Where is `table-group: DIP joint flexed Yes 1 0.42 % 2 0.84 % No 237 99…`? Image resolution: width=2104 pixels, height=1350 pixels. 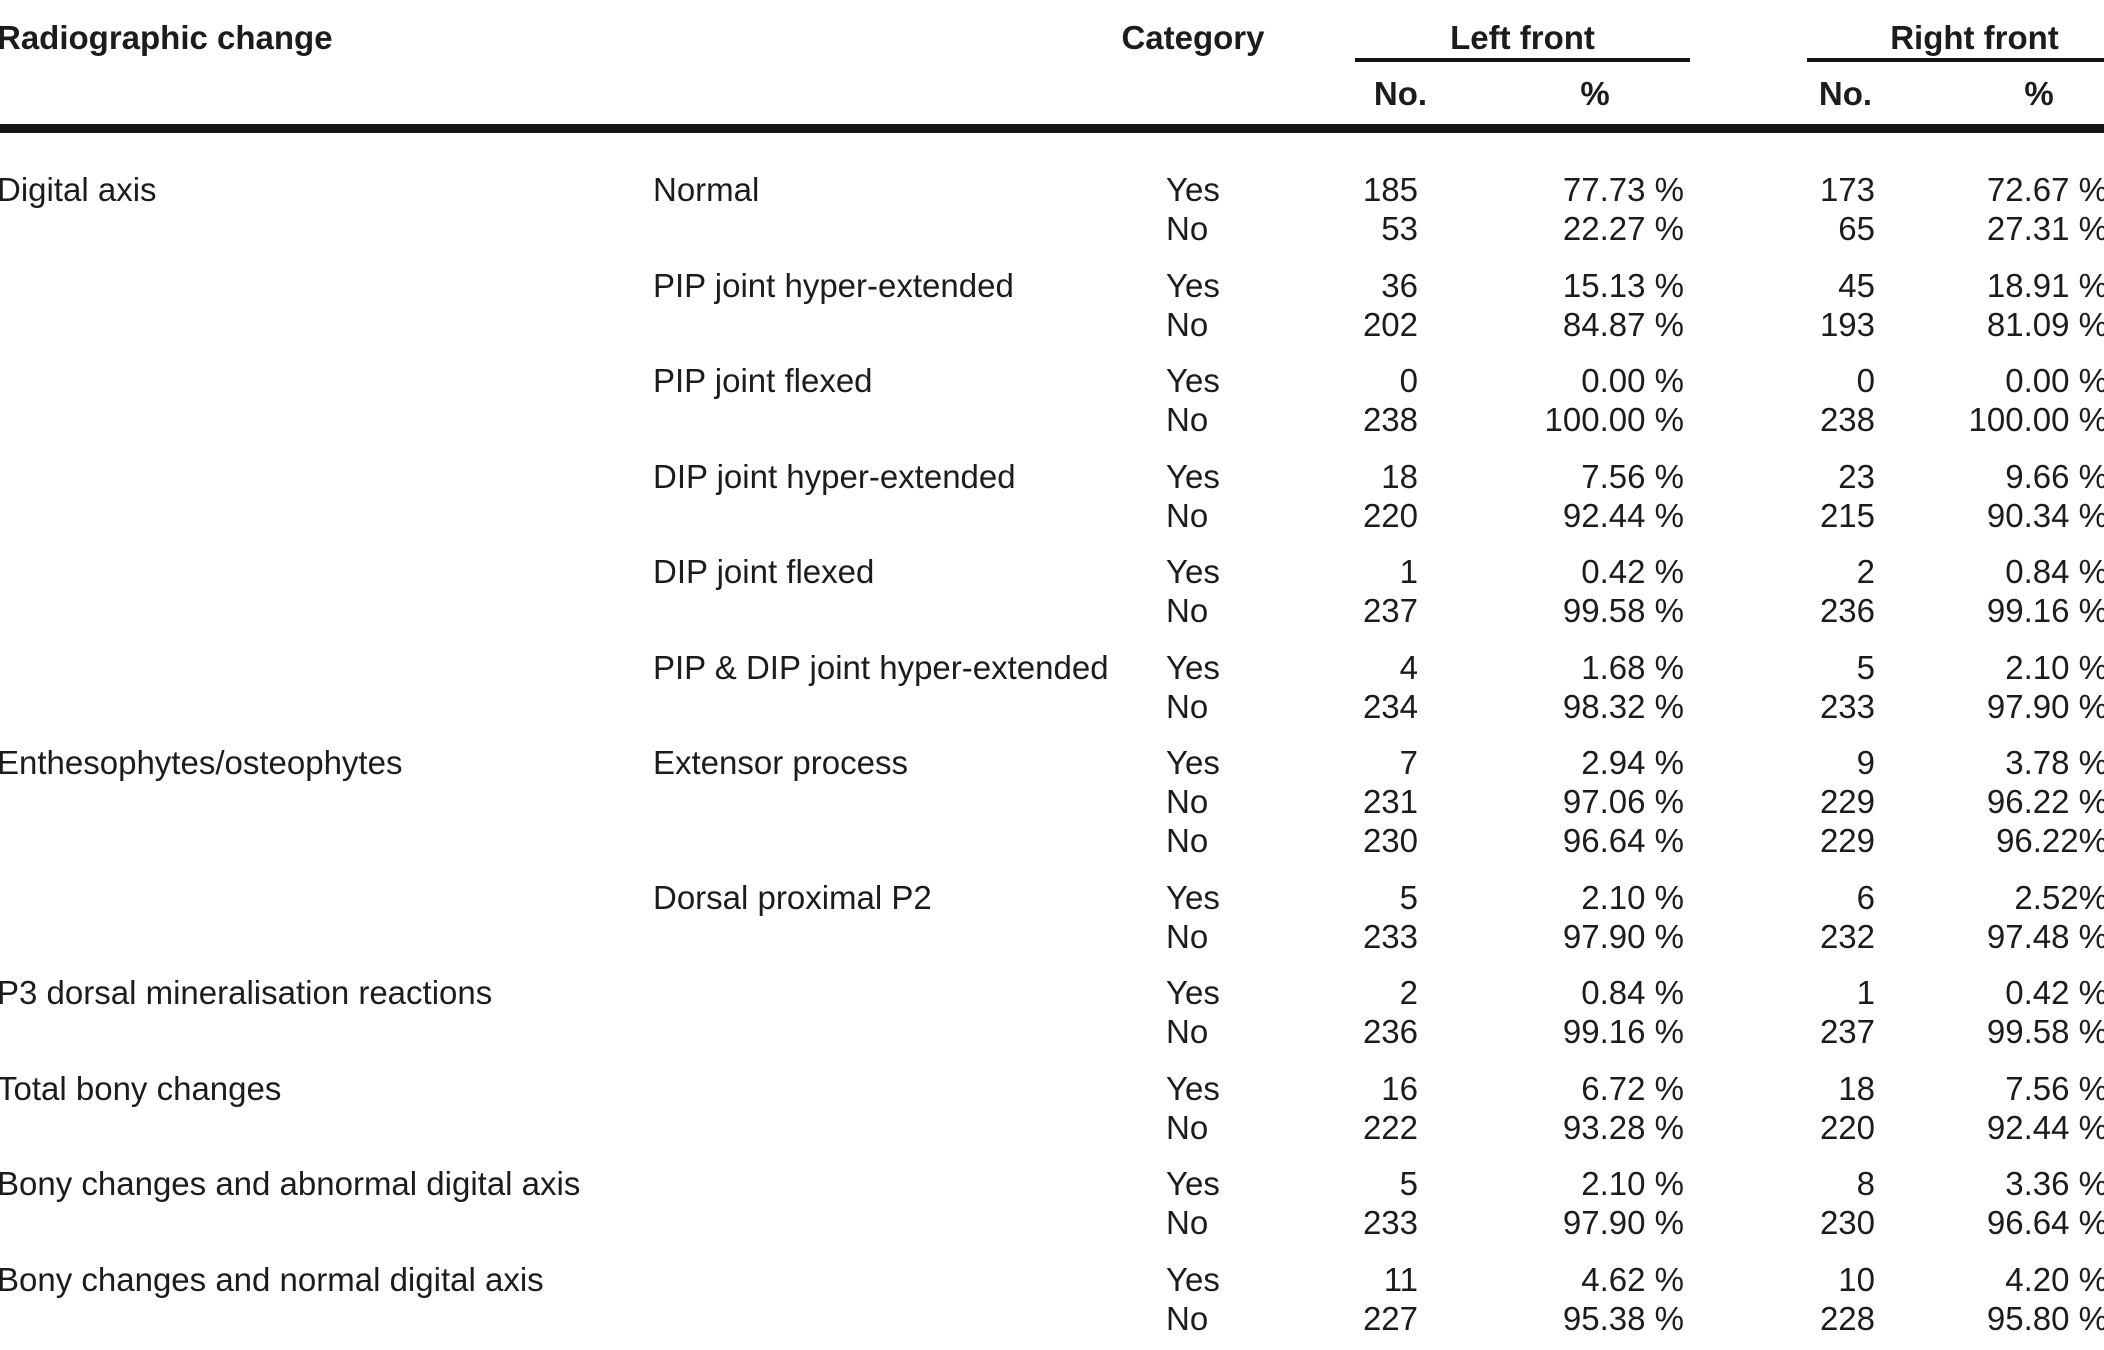
table-group: DIP joint flexed Yes 1 0.42 % 2 0.84 % No 237 99… is located at coordinates (1052, 591).